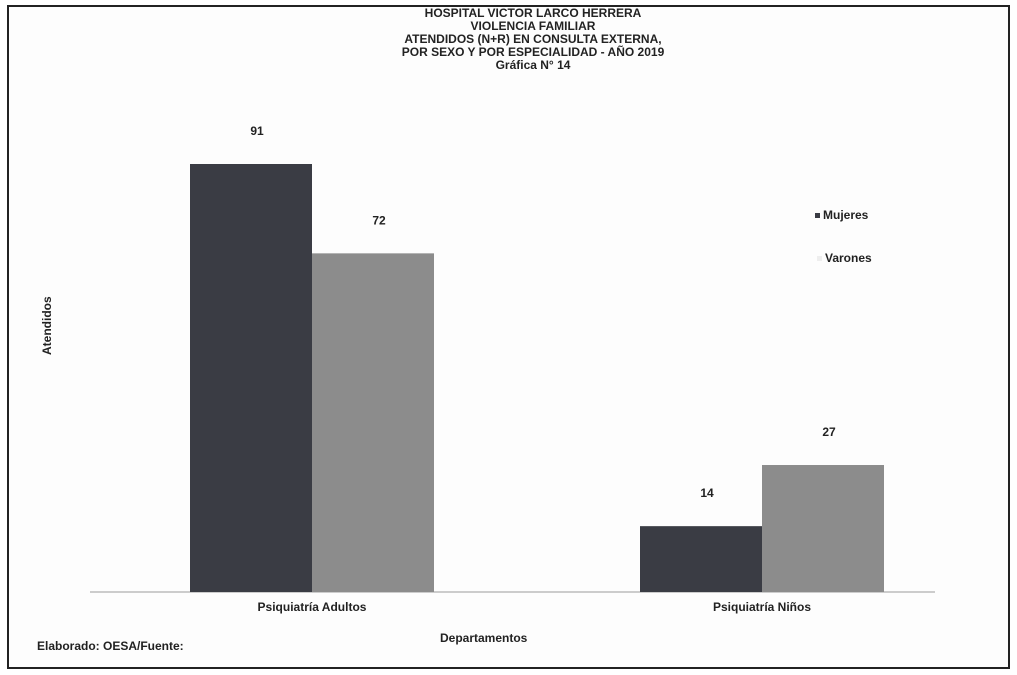  What do you see at coordinates (846, 215) in the screenshot?
I see `legend-label-mujeres: Mujeres` at bounding box center [846, 215].